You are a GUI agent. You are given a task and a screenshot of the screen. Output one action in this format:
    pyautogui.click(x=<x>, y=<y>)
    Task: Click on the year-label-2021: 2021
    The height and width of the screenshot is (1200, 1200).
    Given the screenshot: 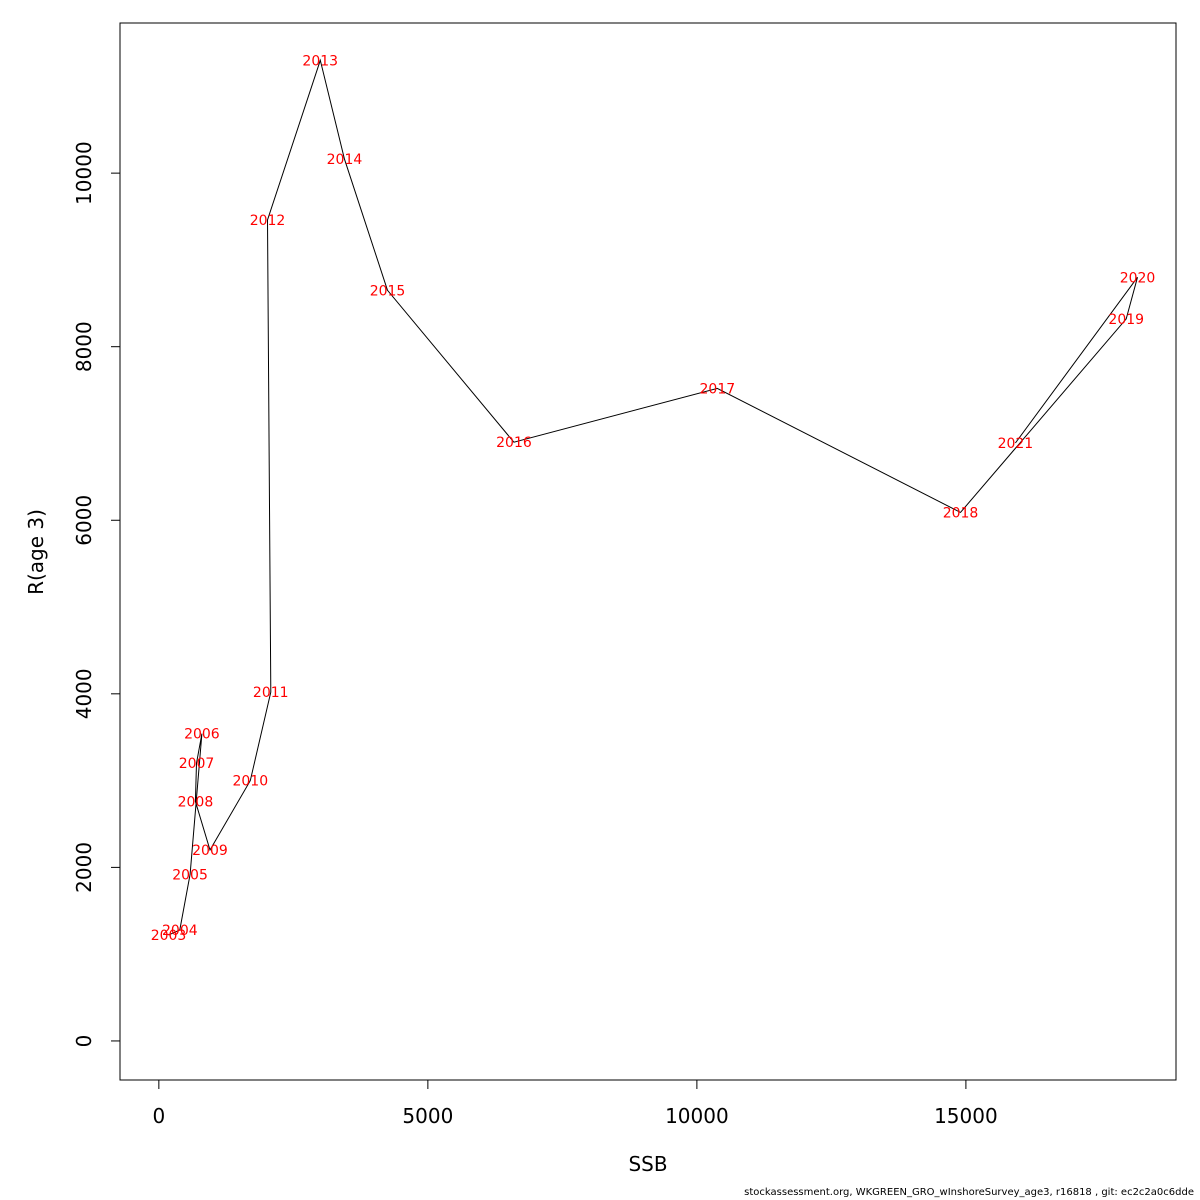 What is the action you would take?
    pyautogui.click(x=1016, y=444)
    